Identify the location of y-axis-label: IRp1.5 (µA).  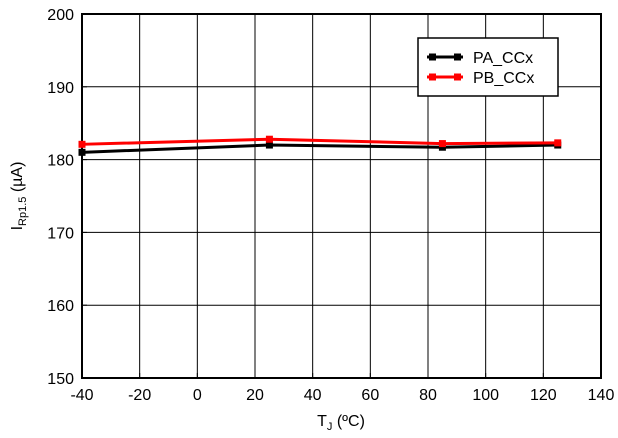
(19, 196).